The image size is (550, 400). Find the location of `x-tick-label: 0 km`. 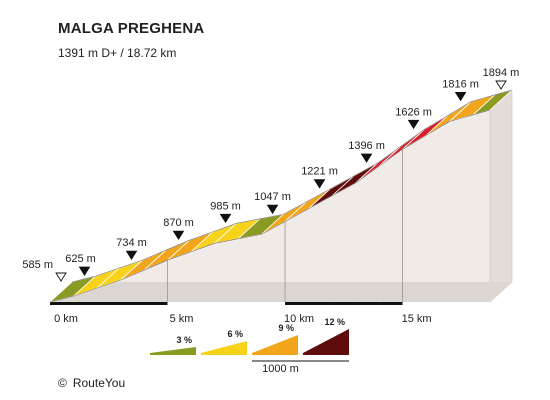

x-tick-label: 0 km is located at coordinates (66, 319).